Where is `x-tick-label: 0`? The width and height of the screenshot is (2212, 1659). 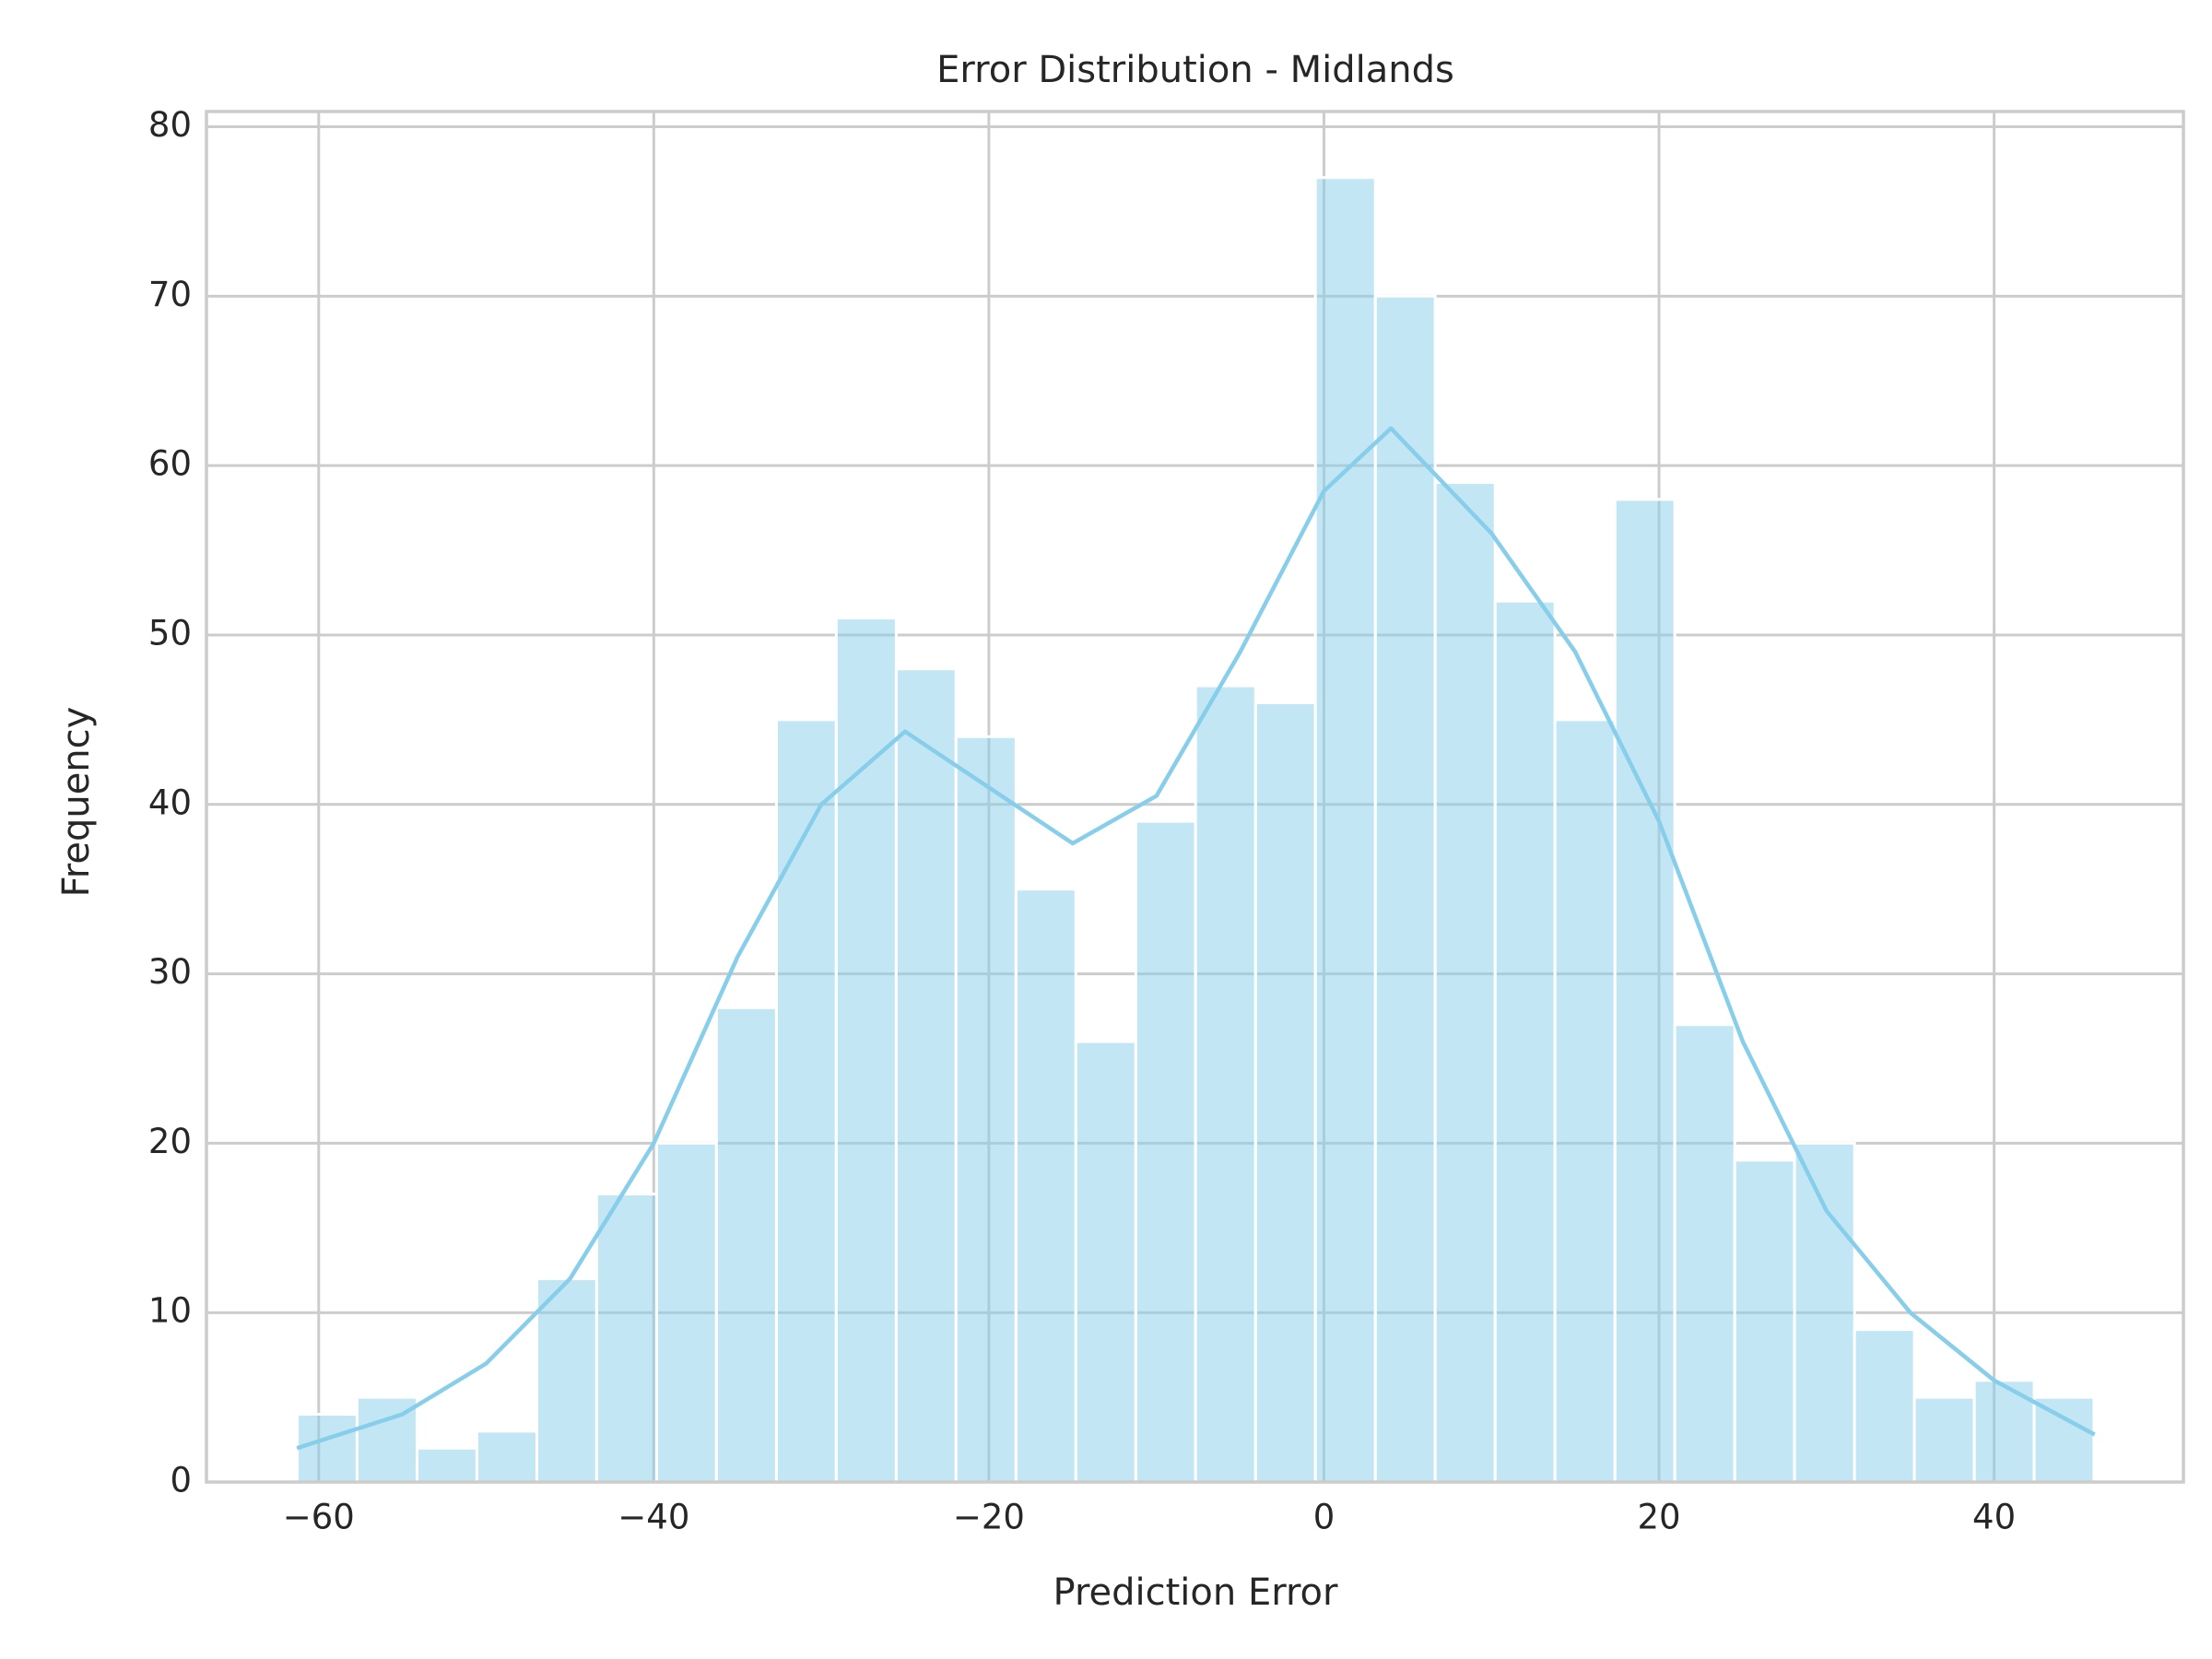
x-tick-label: 0 is located at coordinates (1324, 1517).